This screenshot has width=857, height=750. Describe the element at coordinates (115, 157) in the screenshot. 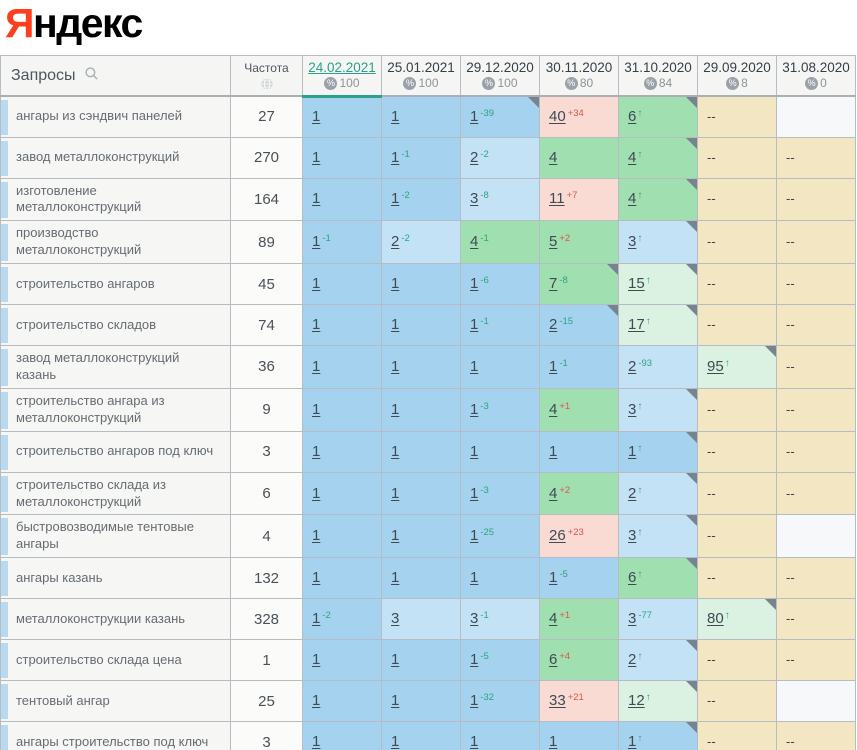

I see `keyword-cell: завод металлоконструкций` at that location.